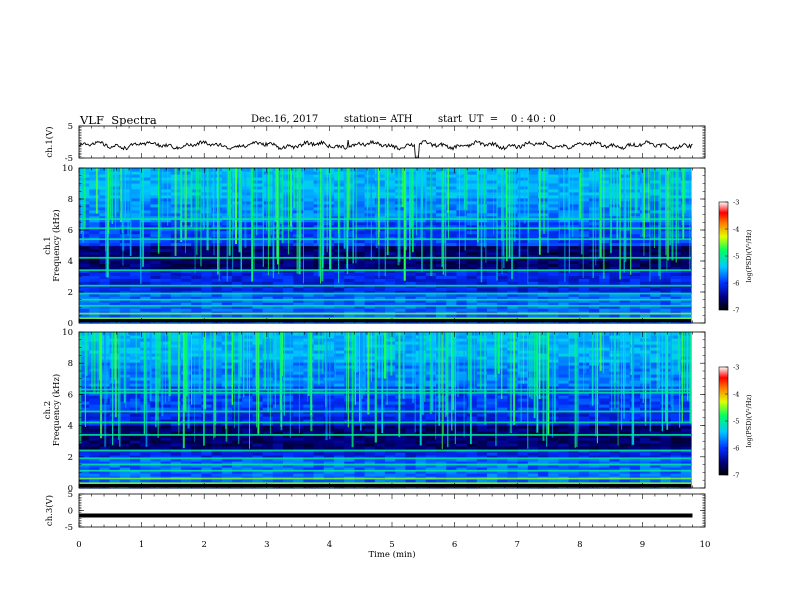 This screenshot has height=612, width=792. I want to click on ch1-spectrogram-streak, so click(676, 215).